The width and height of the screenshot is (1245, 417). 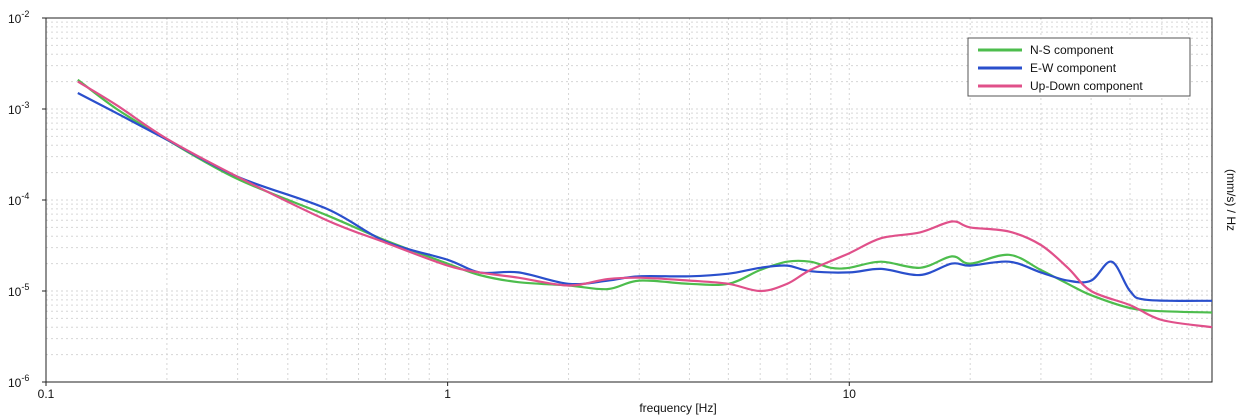 What do you see at coordinates (1231, 200) in the screenshot?
I see `y-axis-label: (mm/s) / Hz` at bounding box center [1231, 200].